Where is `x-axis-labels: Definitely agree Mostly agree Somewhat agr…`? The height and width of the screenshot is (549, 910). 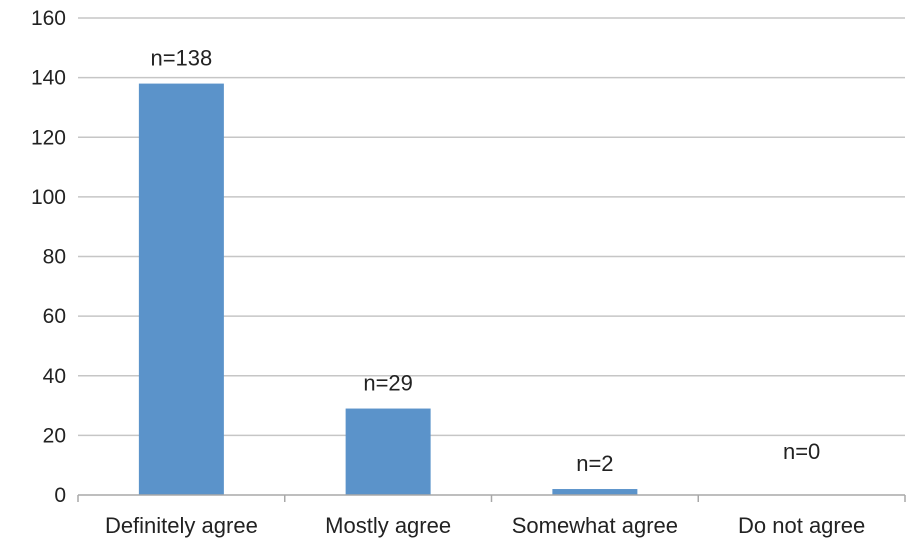 x-axis-labels: Definitely agree Mostly agree Somewhat agr… is located at coordinates (485, 525).